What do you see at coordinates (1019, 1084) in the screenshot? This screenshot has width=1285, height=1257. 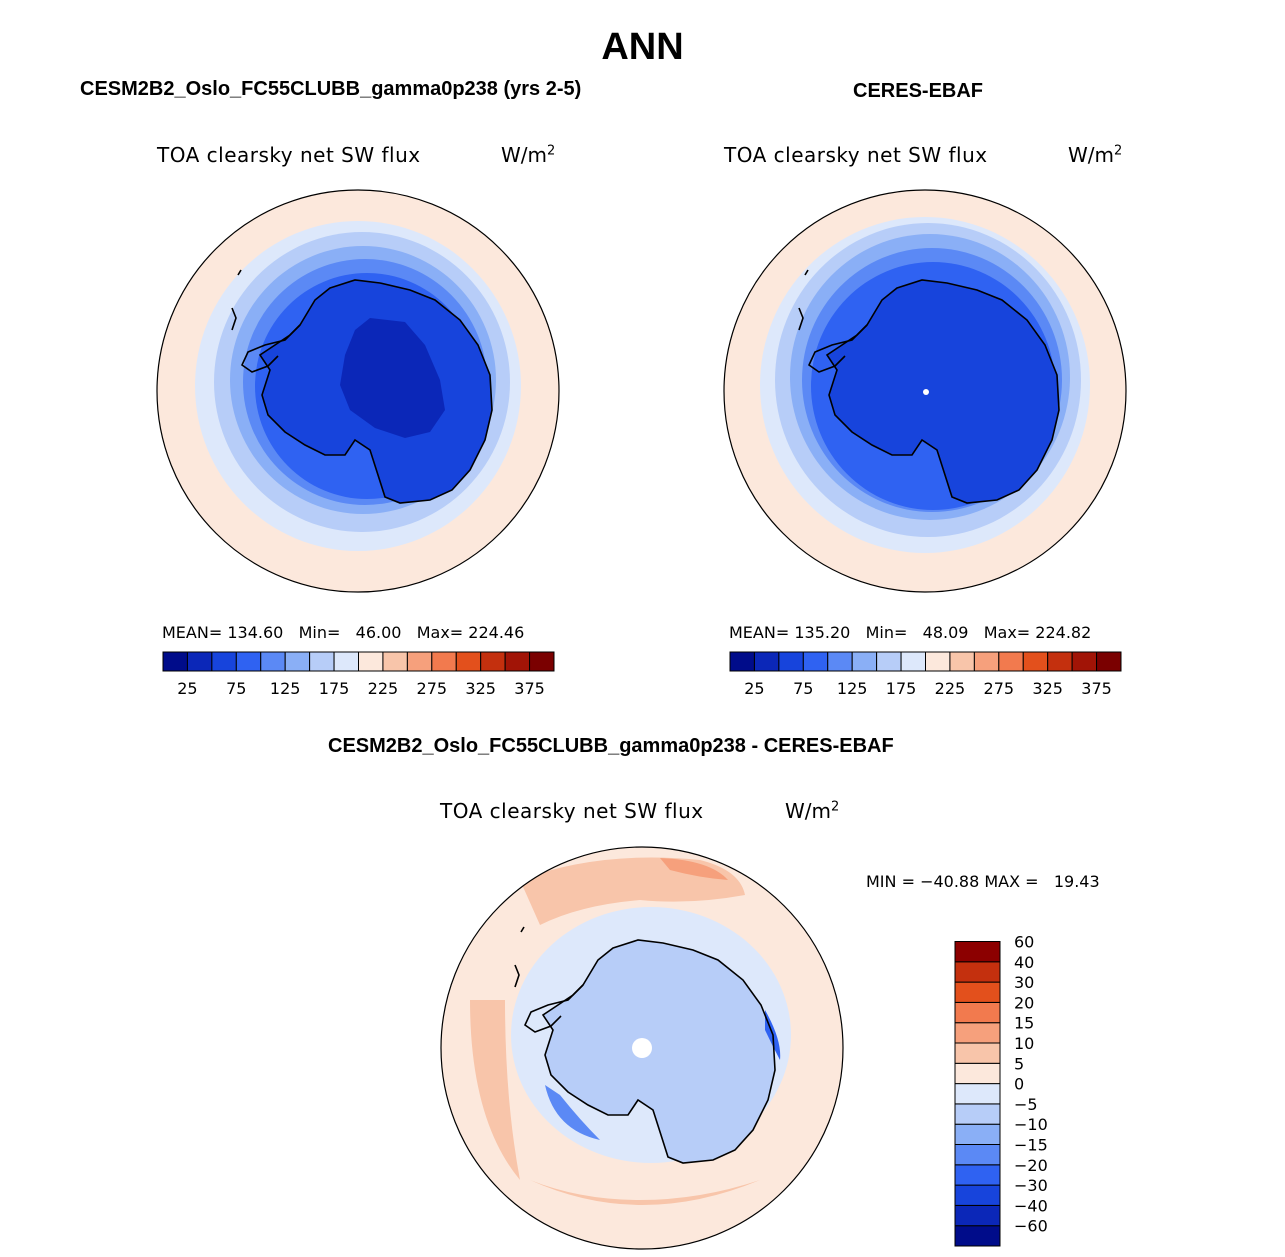 I see `panel3-colorbar-tick-label: 0` at bounding box center [1019, 1084].